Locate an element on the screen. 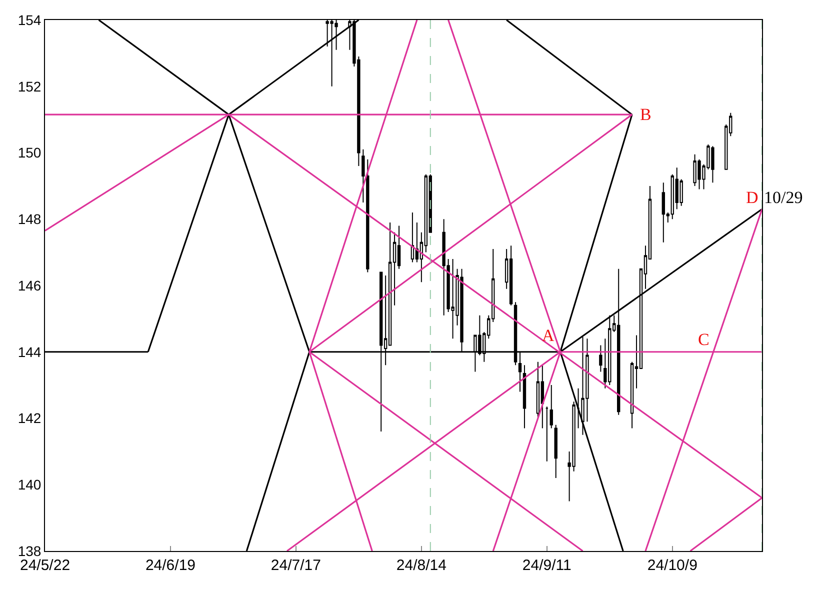  annotation: D is located at coordinates (752, 197).